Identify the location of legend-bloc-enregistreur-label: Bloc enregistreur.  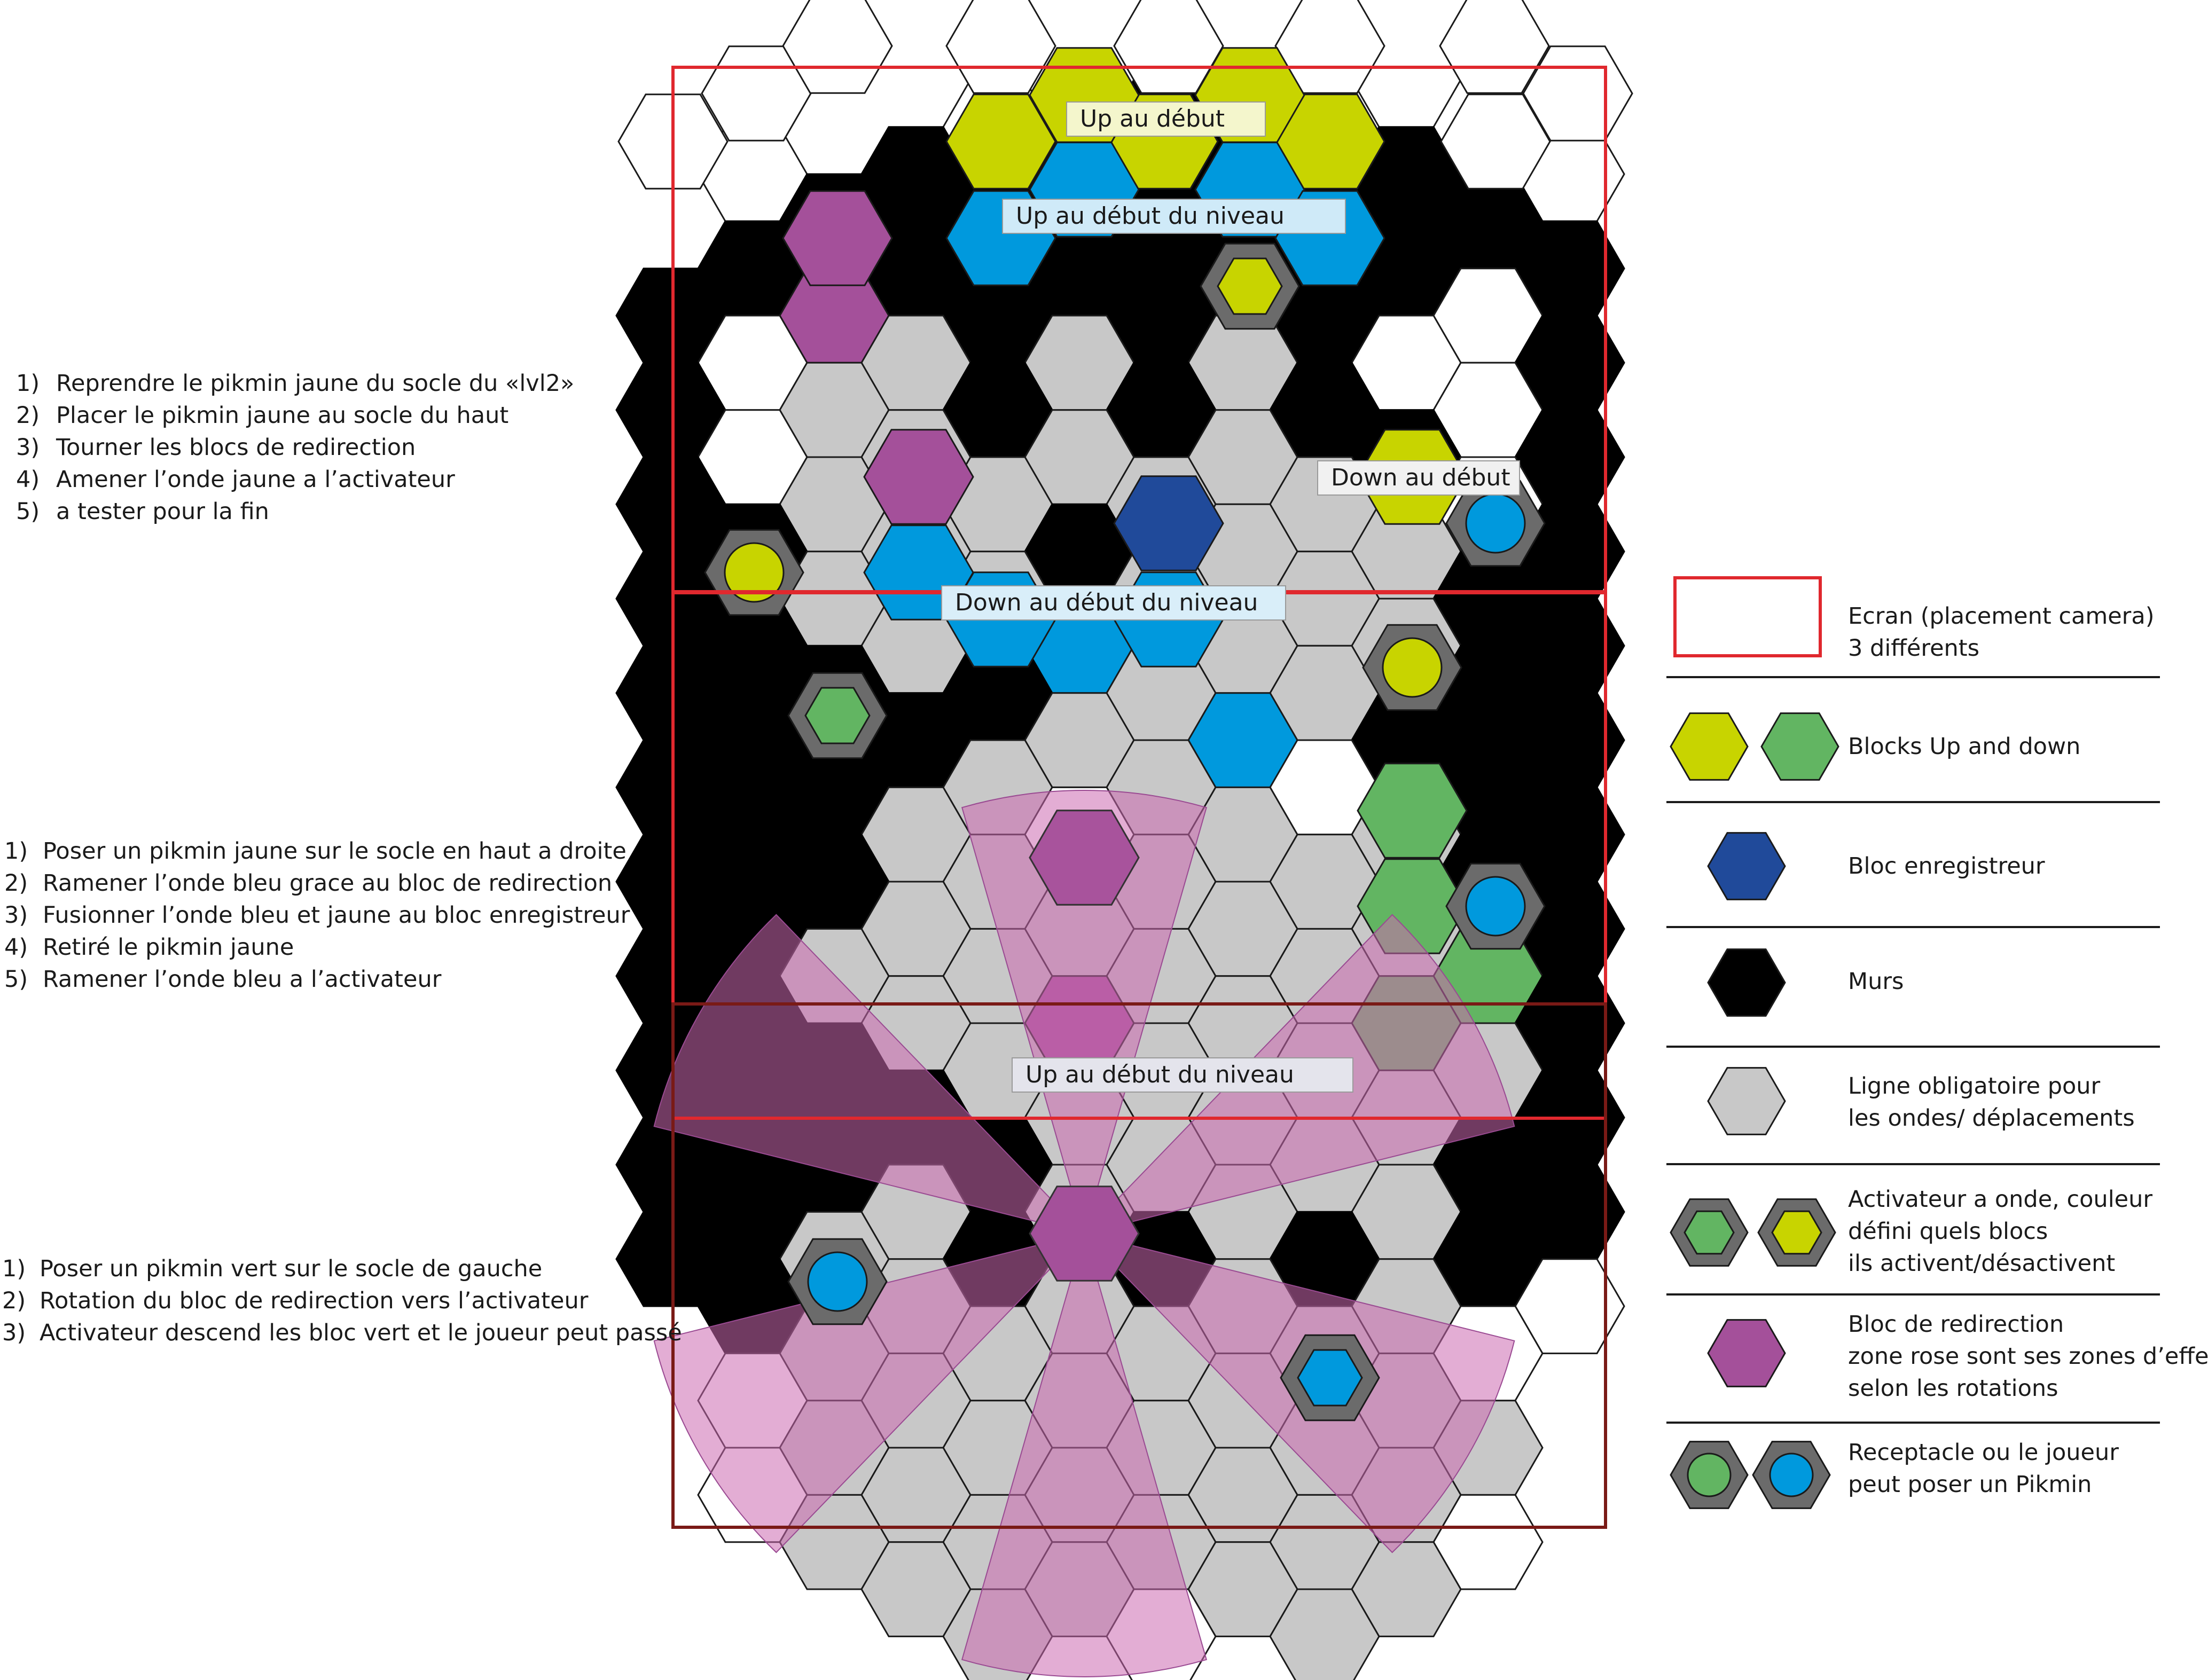
(1946, 866).